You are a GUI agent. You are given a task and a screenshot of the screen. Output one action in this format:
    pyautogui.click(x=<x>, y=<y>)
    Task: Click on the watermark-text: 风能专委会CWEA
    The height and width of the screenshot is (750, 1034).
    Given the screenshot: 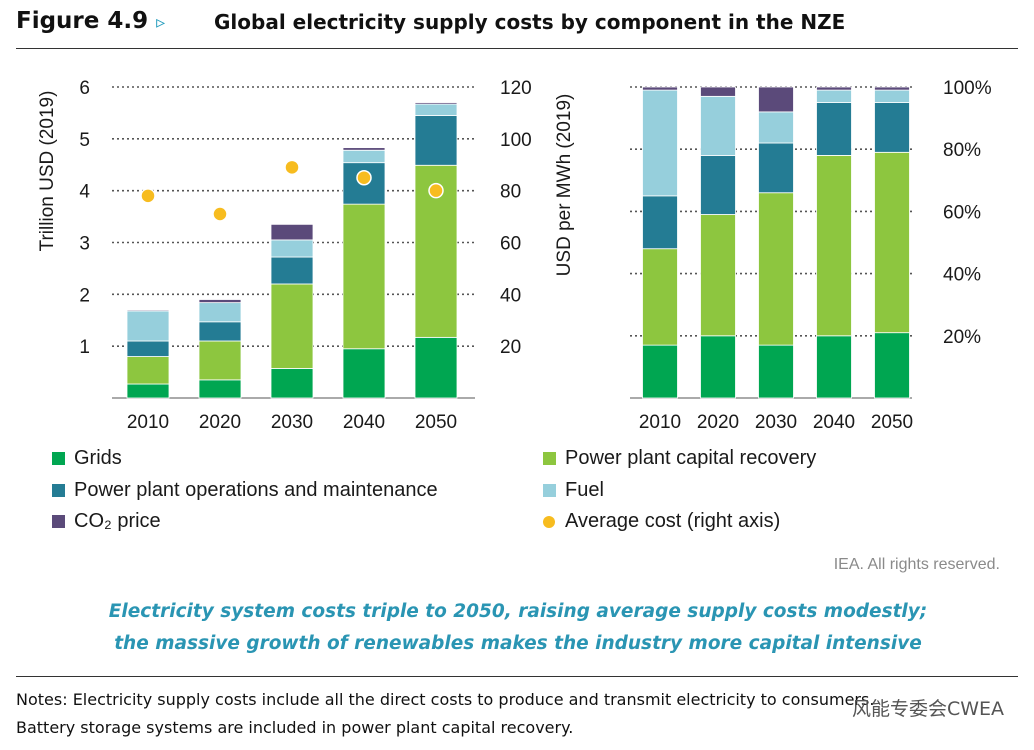 What is the action you would take?
    pyautogui.click(x=927, y=709)
    